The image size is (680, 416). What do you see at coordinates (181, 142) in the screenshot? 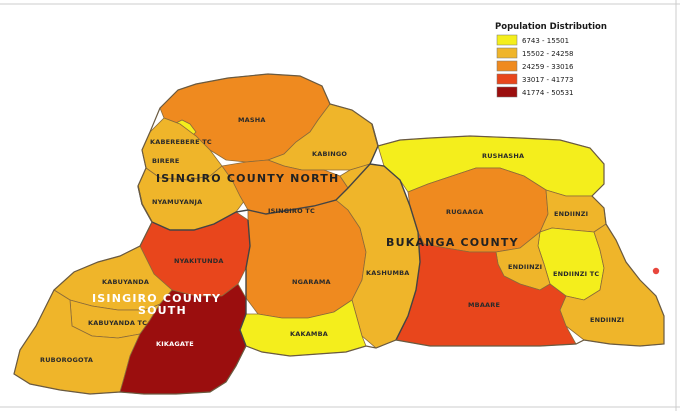
I see `label-kaberebere-tc: KABEREBERE TC` at bounding box center [181, 142].